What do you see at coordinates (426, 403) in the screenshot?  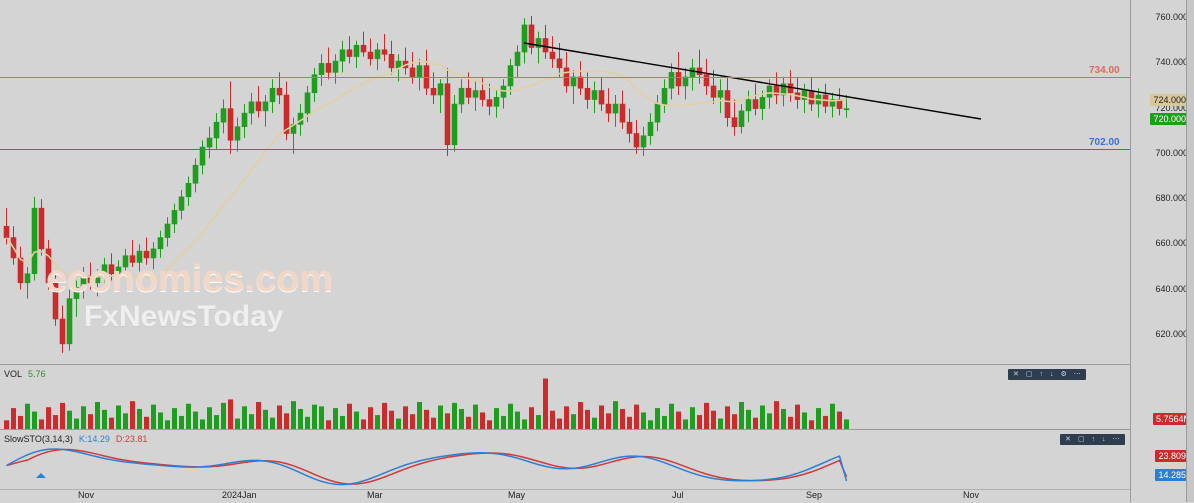 I see `volume-bars` at bounding box center [426, 403].